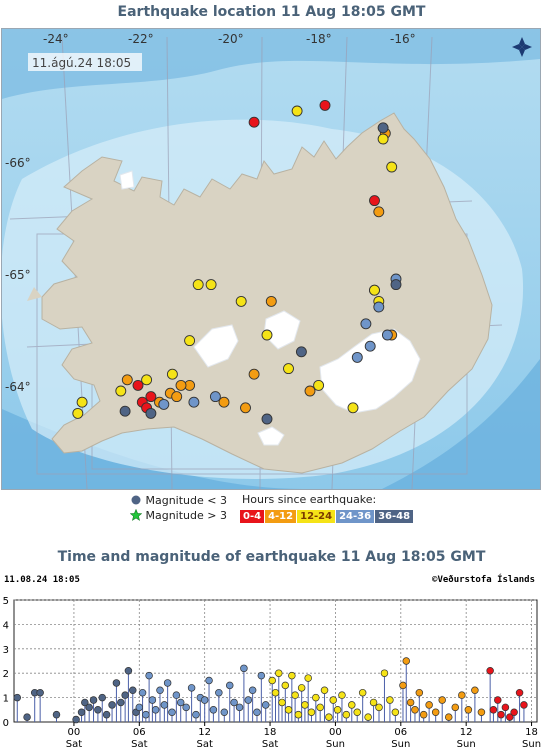 The image size is (543, 752). What do you see at coordinates (316, 516) in the screenshot?
I see `legend-bin-2: 12-24` at bounding box center [316, 516].